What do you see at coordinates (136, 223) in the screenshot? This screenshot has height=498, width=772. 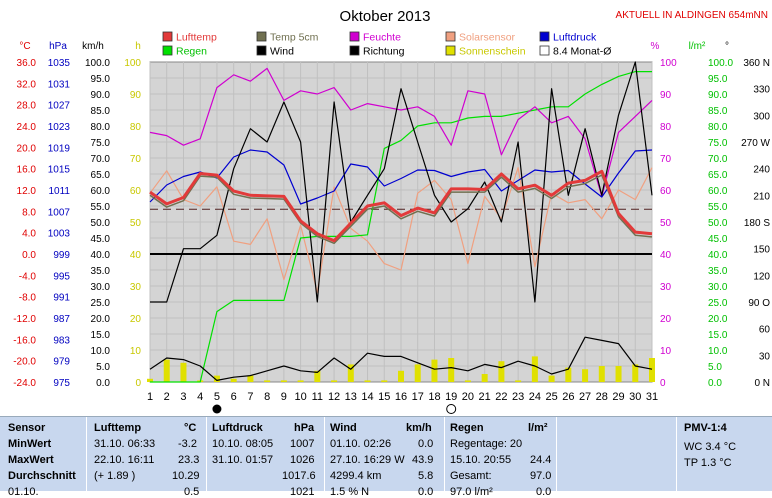 I see `sun-tick-label: 50` at bounding box center [136, 223].